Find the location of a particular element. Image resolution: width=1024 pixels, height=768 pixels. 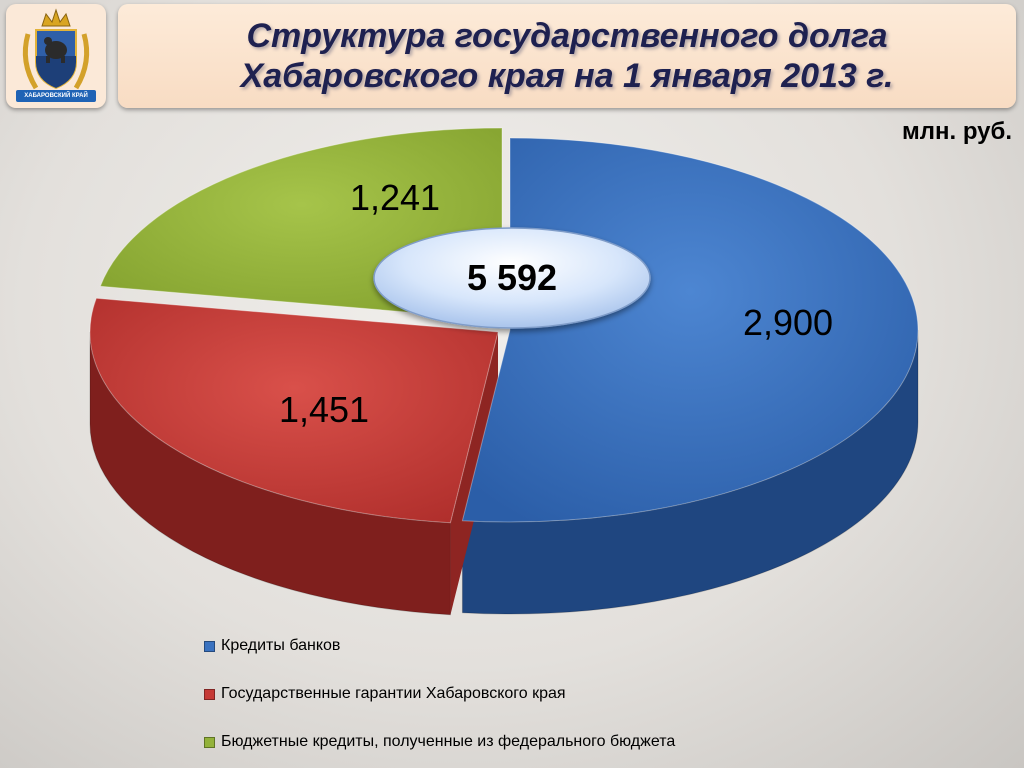

coat-of-arms-icon is located at coordinates (56, 55).